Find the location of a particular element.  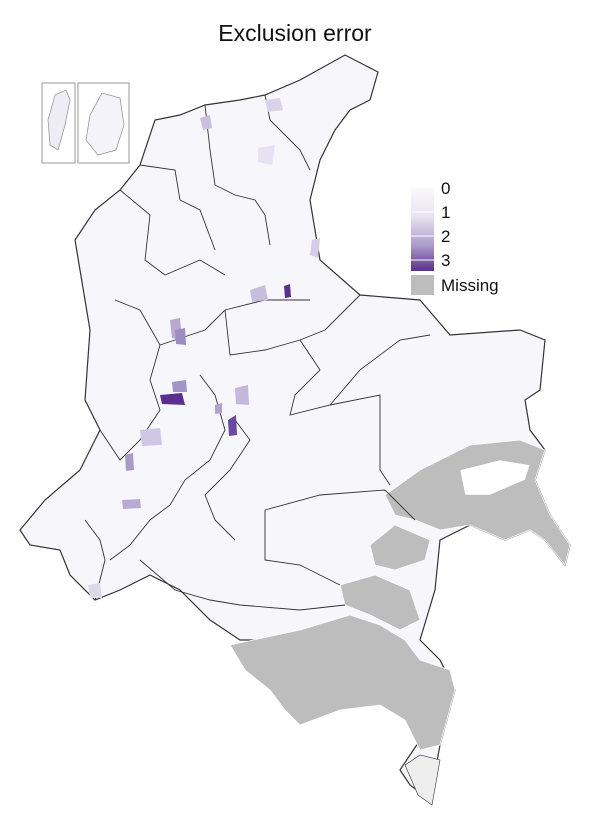

inset-frame-providencia is located at coordinates (103, 123).